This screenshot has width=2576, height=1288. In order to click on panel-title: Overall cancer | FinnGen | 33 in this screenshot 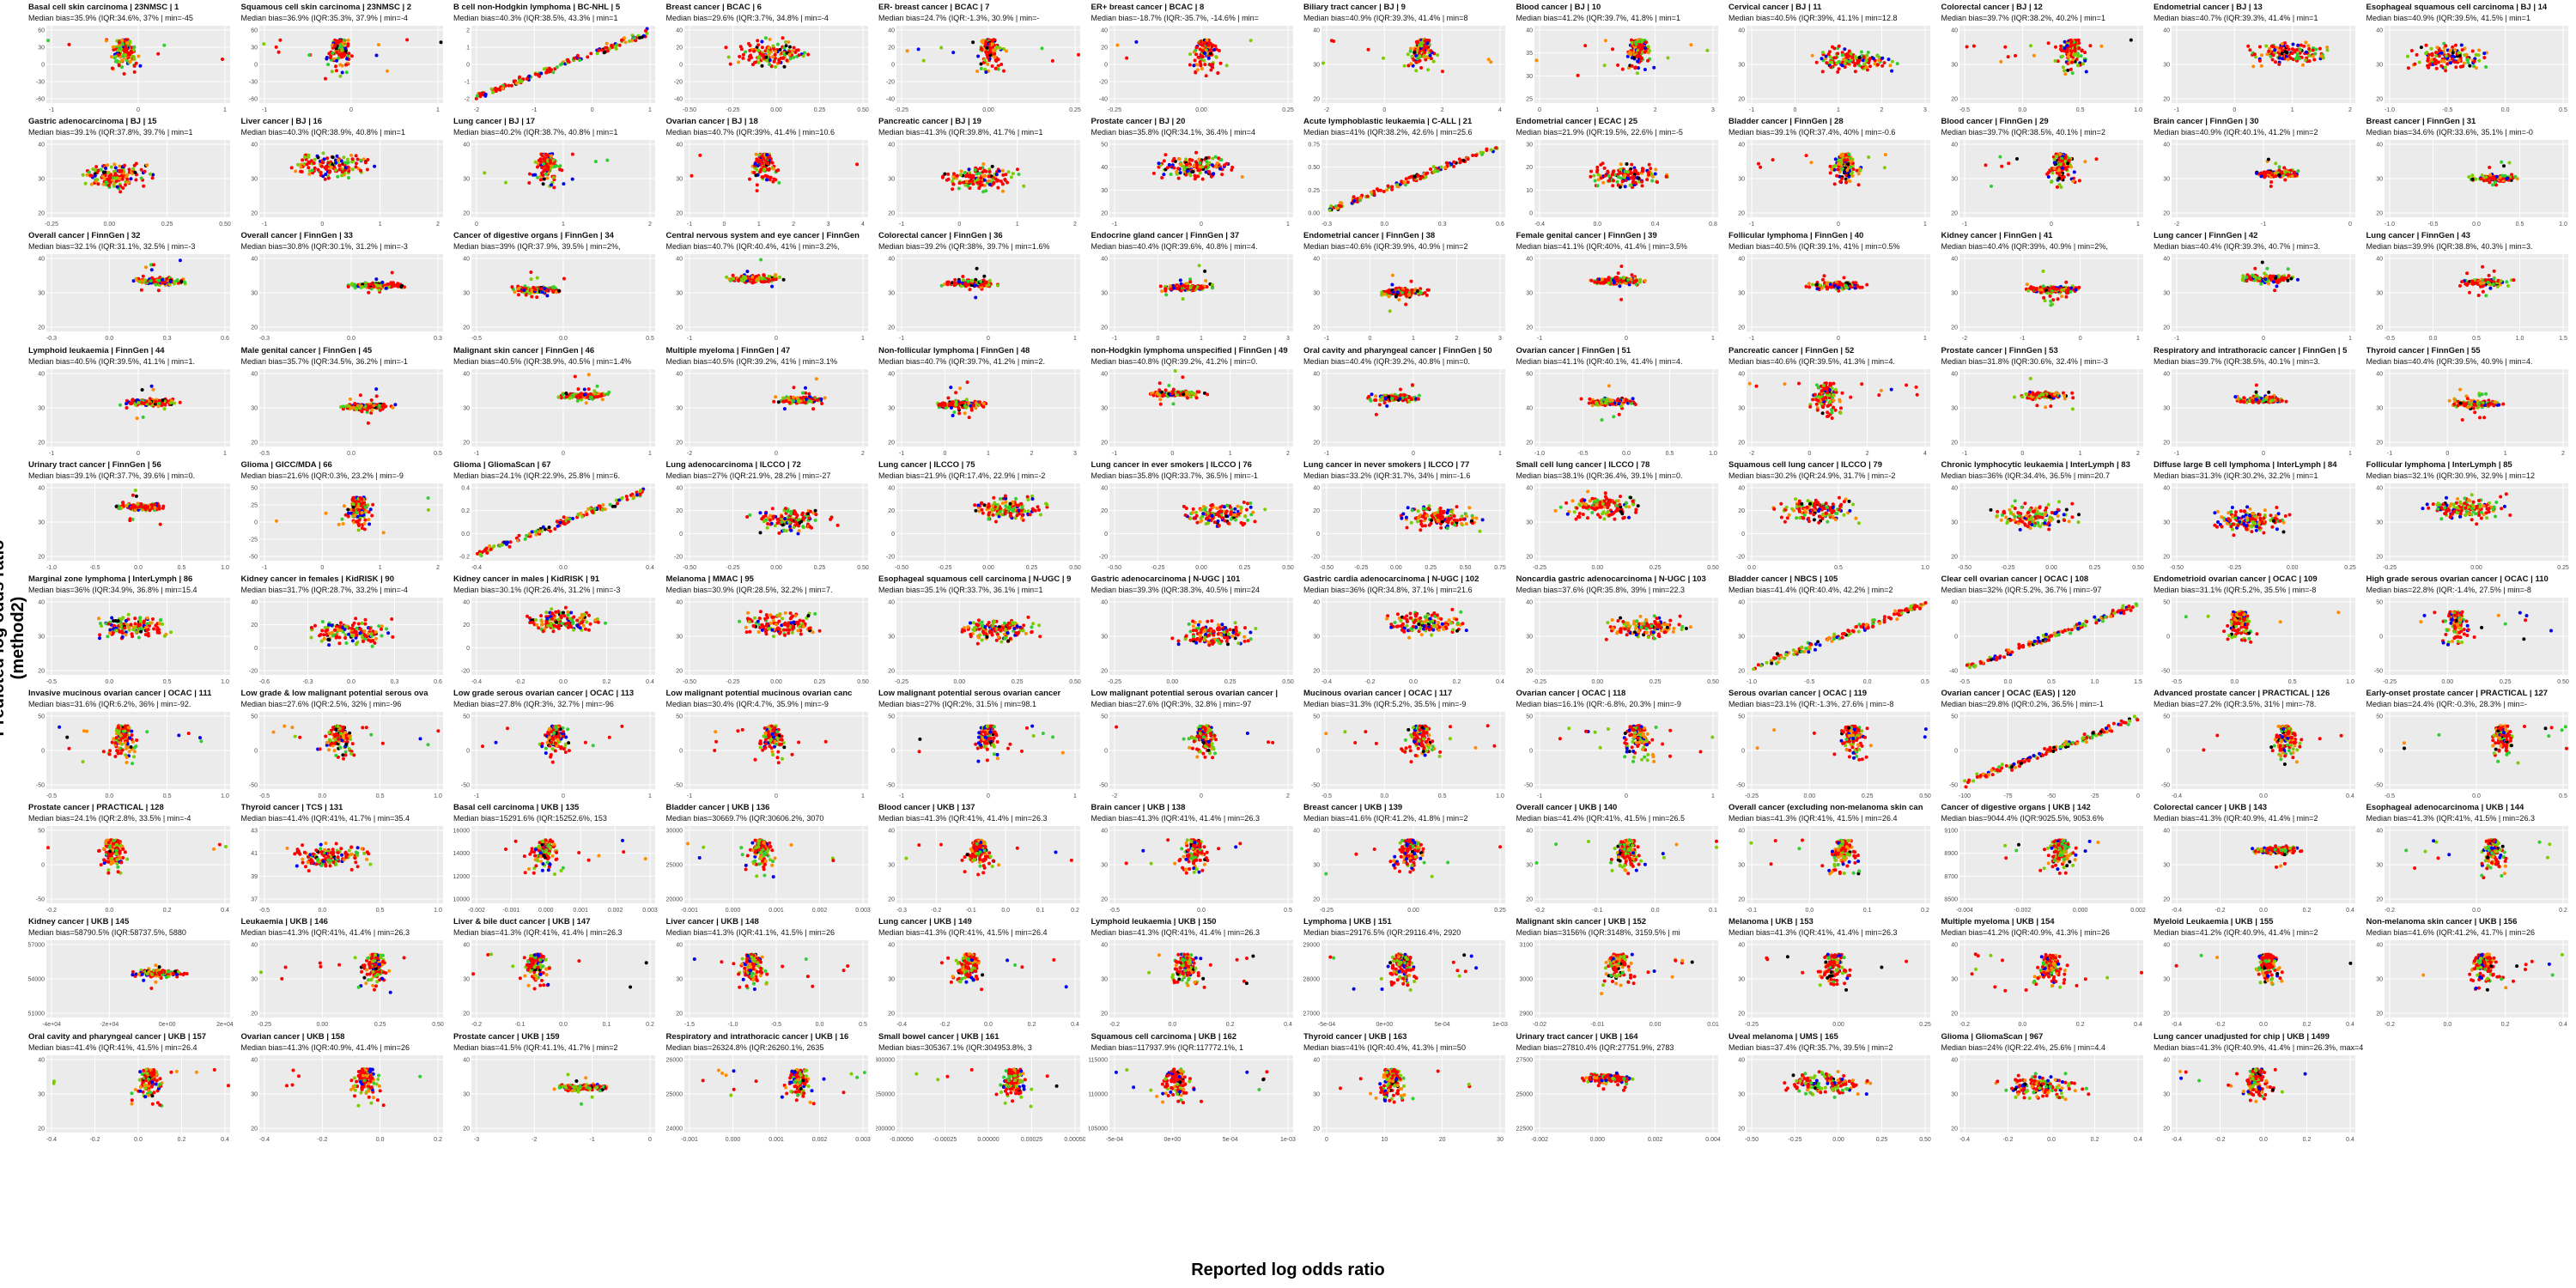, I will do `click(296, 236)`.